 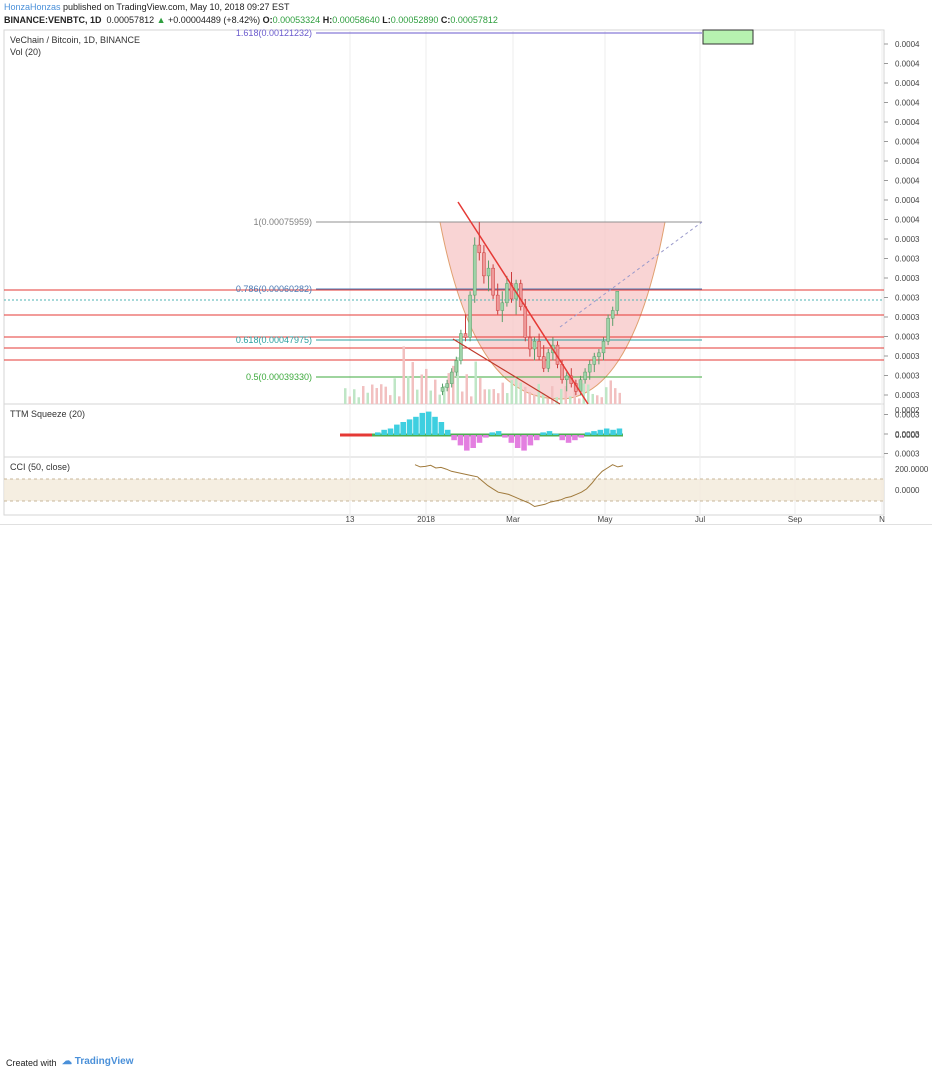 I want to click on candles, so click(x=530, y=309).